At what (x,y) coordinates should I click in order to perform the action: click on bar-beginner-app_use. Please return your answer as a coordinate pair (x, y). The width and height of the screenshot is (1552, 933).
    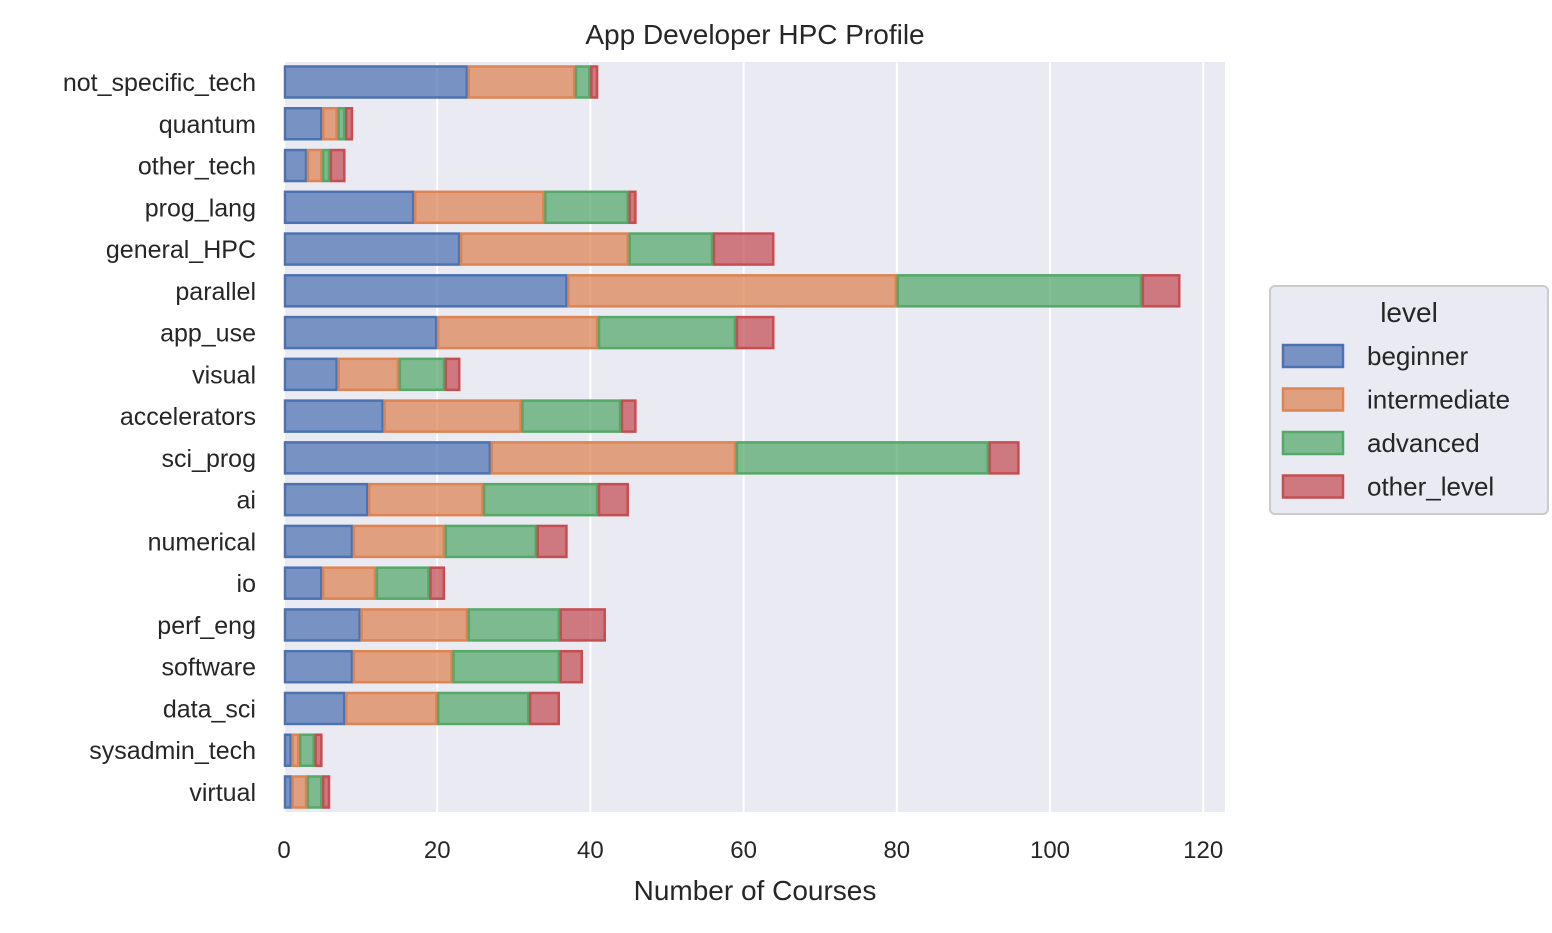
    Looking at the image, I should click on (360, 332).